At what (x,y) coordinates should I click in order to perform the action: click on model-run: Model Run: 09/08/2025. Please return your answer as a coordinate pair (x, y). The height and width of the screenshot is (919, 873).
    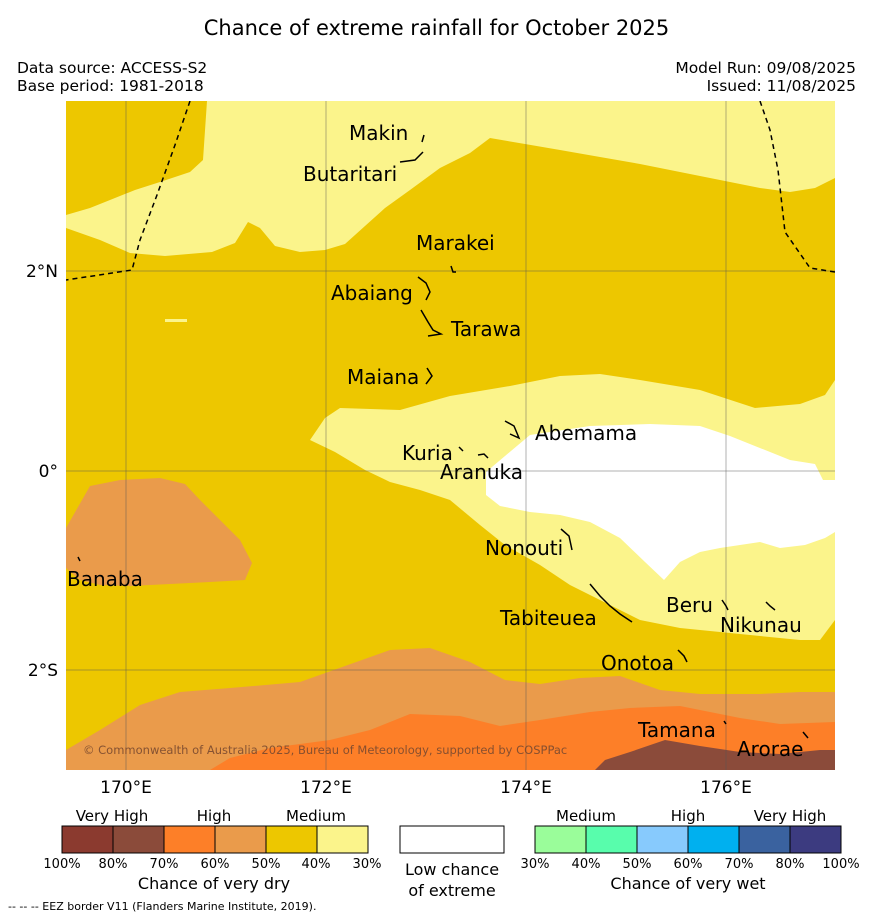
    Looking at the image, I should click on (765, 68).